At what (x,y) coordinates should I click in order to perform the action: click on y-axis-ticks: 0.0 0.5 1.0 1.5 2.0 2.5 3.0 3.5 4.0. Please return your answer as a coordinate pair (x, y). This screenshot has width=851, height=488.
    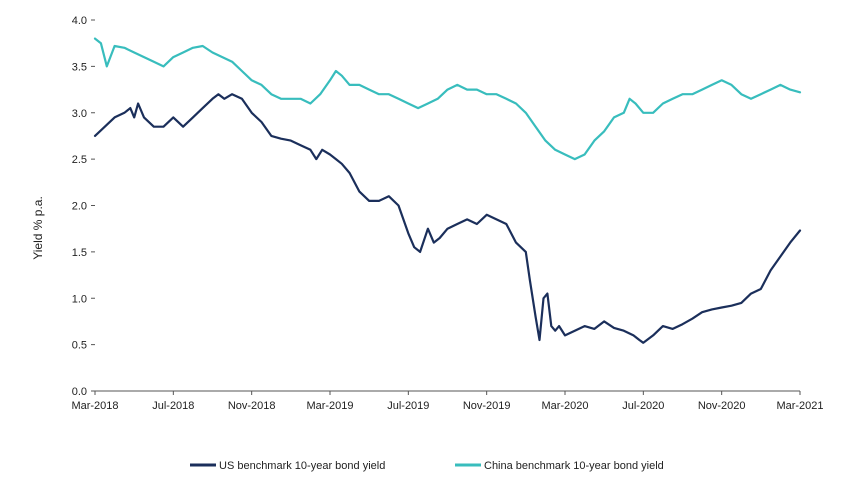
    Looking at the image, I should click on (83, 206).